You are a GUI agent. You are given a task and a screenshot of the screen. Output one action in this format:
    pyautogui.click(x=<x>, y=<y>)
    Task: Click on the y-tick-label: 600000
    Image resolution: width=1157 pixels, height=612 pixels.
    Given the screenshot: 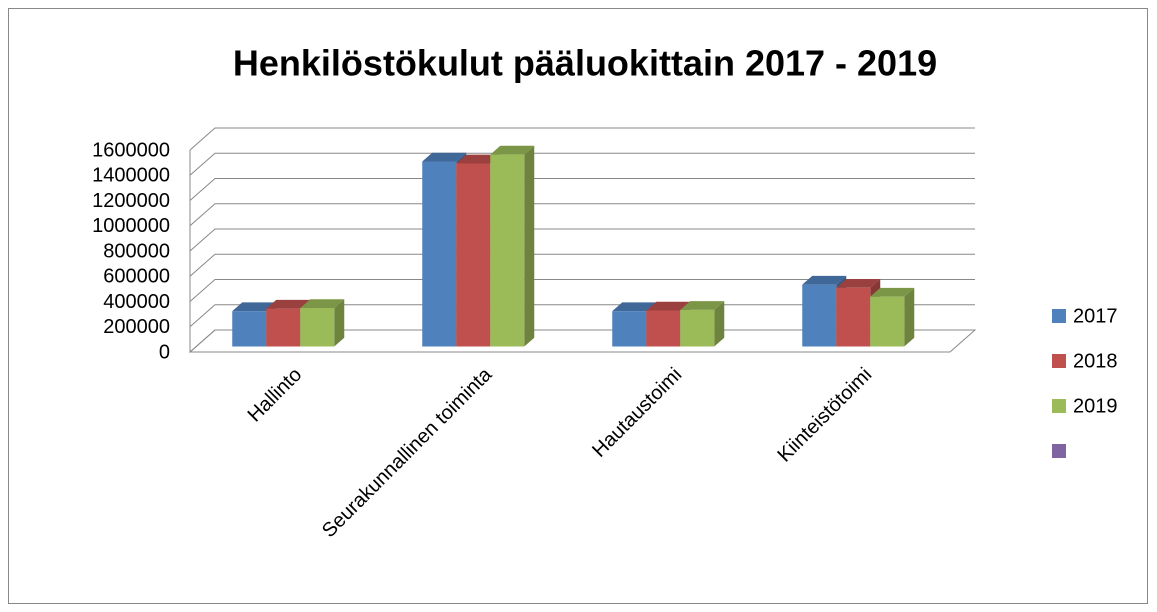 What is the action you would take?
    pyautogui.click(x=136, y=277)
    